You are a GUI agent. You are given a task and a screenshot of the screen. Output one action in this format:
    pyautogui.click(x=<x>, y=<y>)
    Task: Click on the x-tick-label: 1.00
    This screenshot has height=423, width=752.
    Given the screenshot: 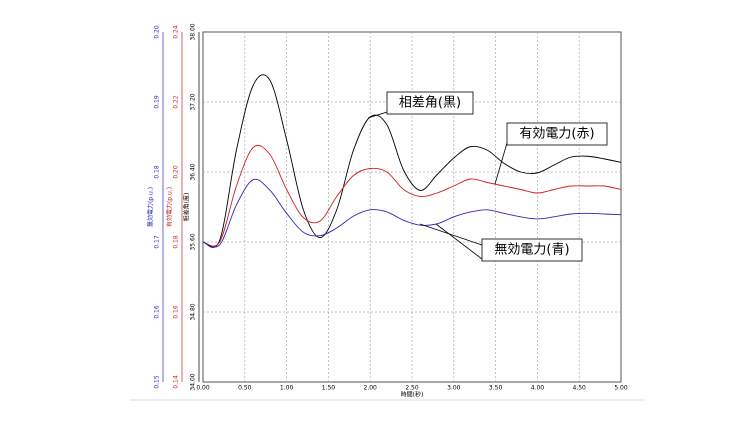 What is the action you would take?
    pyautogui.click(x=287, y=388)
    